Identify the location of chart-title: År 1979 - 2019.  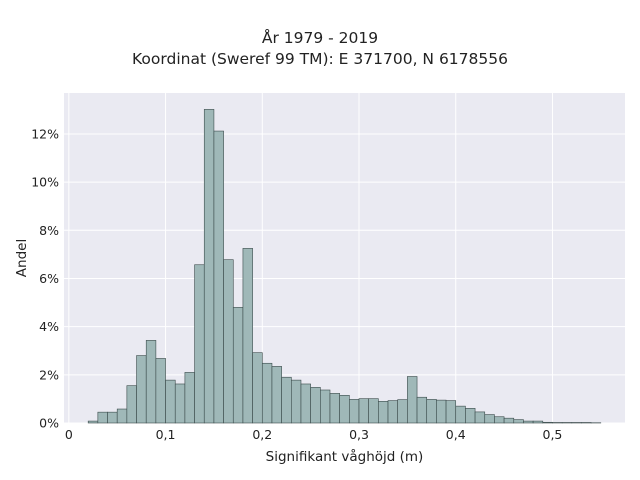
(320, 38).